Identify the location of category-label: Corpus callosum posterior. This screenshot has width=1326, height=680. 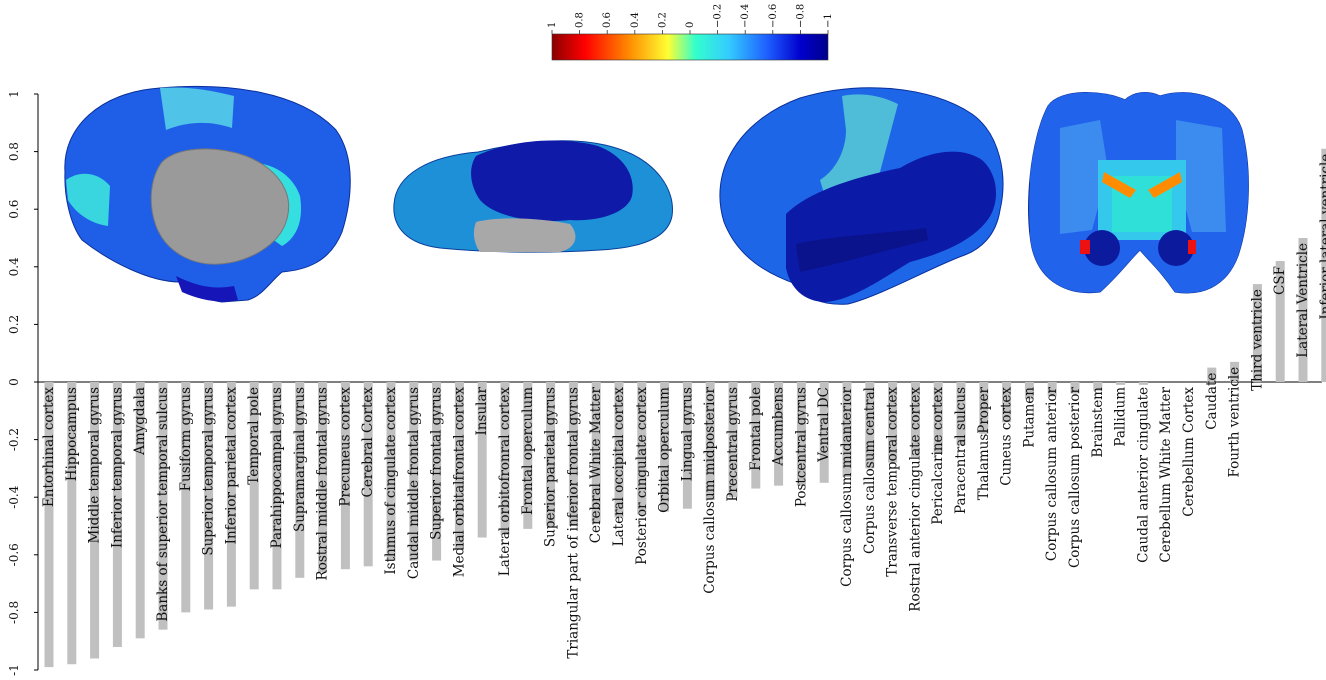
(1075, 477).